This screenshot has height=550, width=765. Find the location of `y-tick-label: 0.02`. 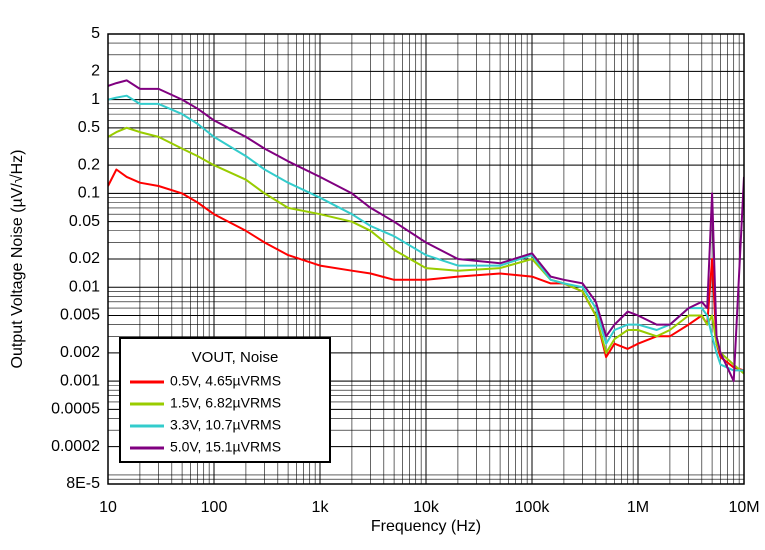

y-tick-label: 0.02 is located at coordinates (84, 258).